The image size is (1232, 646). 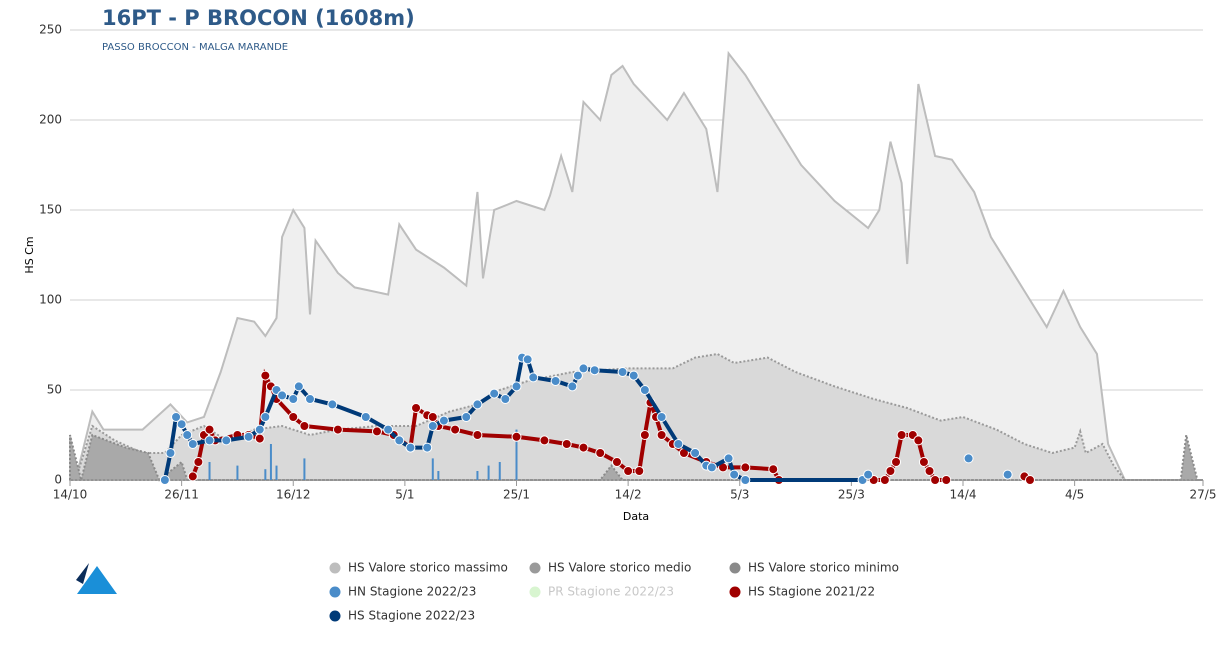 I want to click on legend-item: PR Stagione 2022/23, so click(x=601, y=592).